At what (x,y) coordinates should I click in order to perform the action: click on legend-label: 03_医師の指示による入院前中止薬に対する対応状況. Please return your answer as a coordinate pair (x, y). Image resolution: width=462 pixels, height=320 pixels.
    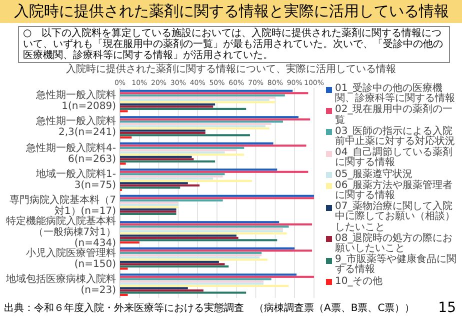
    Looking at the image, I should click on (395, 137).